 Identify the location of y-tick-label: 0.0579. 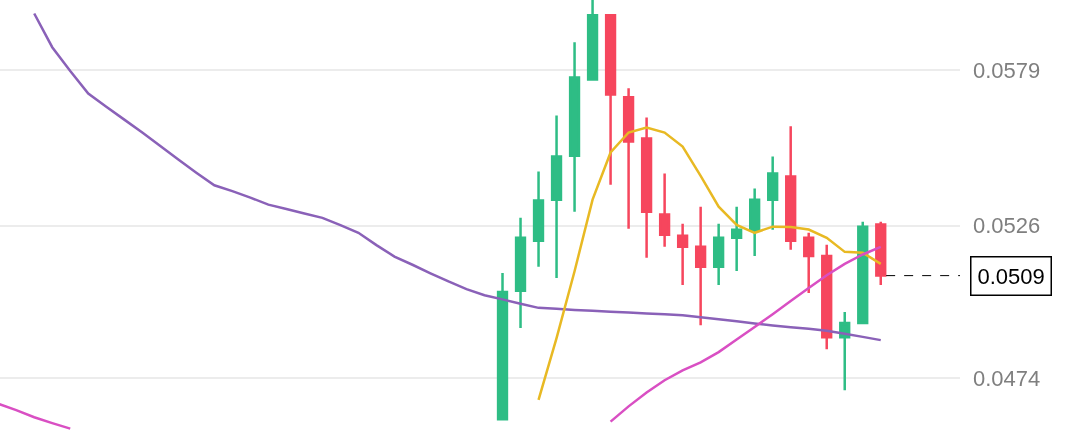
(1007, 71).